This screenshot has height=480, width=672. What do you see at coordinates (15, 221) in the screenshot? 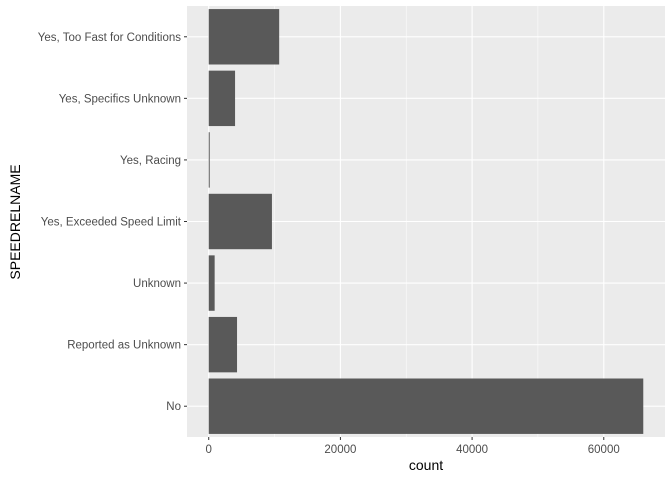
I see `y-axis-title: SPEEDRELNAME` at bounding box center [15, 221].